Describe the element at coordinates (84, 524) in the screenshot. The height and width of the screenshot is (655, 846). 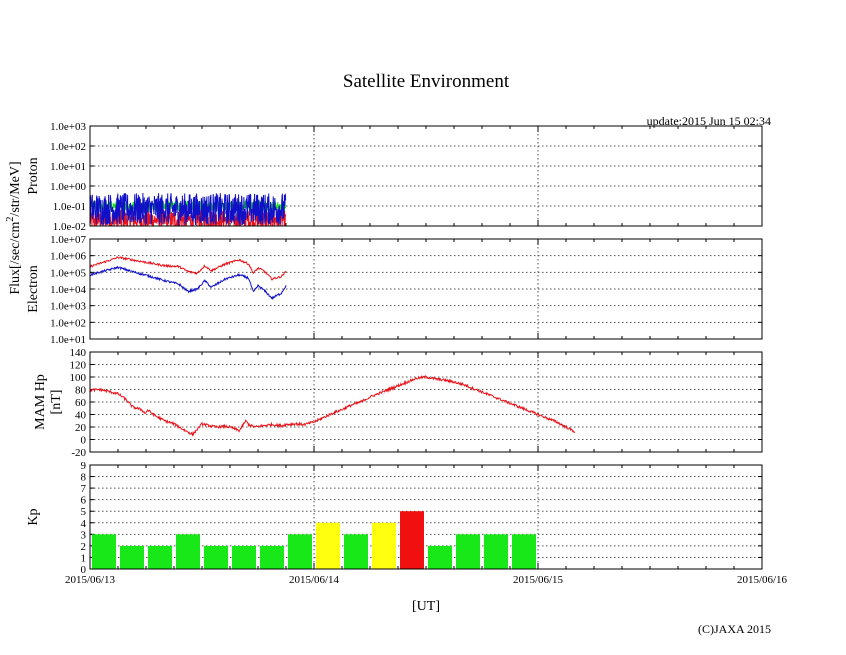
I see `y-tick-label: 4` at that location.